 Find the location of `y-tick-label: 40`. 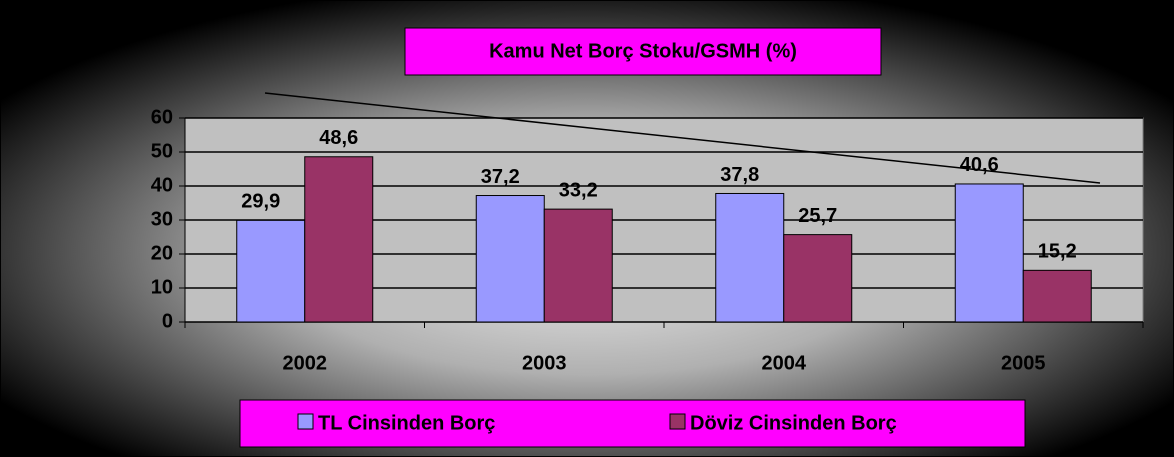

y-tick-label: 40 is located at coordinates (162, 185).